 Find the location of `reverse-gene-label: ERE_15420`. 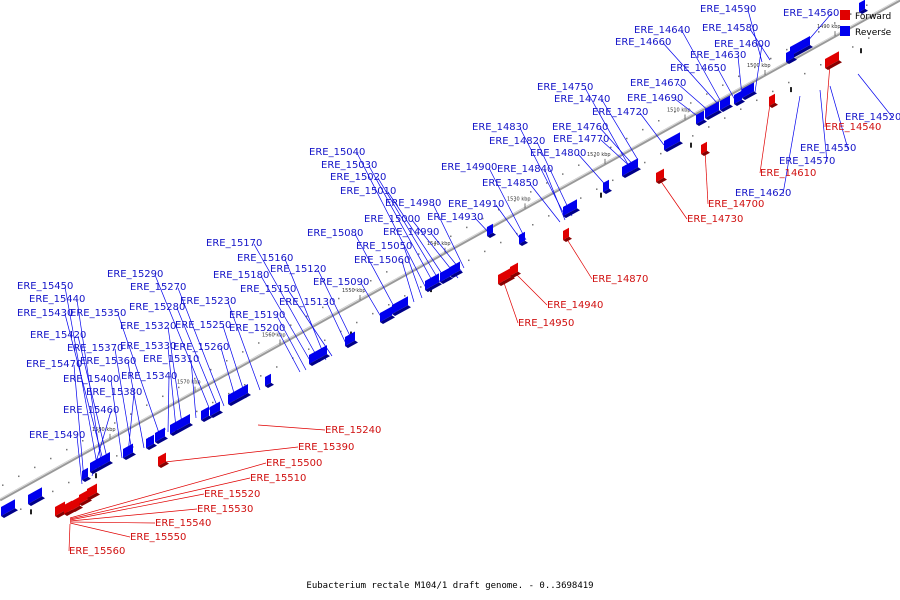

reverse-gene-label: ERE_15420 is located at coordinates (58, 335).